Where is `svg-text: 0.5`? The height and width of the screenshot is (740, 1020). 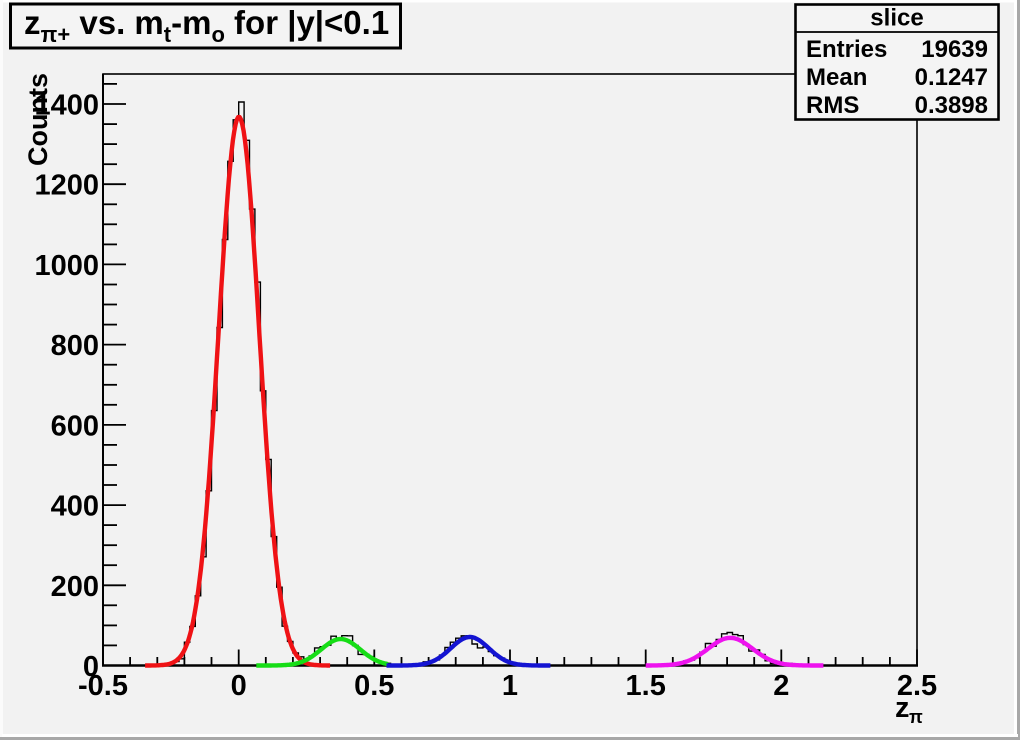
svg-text: 0.5 is located at coordinates (374, 686).